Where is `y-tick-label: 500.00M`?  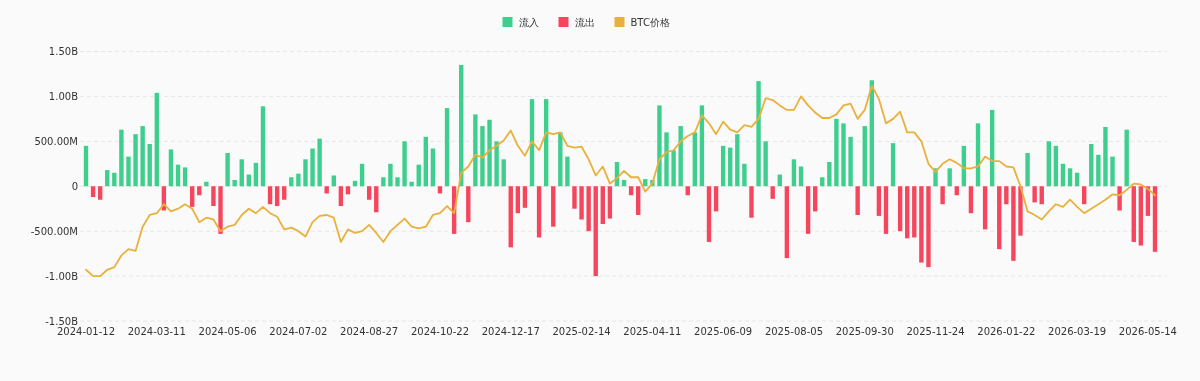
y-tick-label: 500.00M is located at coordinates (56, 141).